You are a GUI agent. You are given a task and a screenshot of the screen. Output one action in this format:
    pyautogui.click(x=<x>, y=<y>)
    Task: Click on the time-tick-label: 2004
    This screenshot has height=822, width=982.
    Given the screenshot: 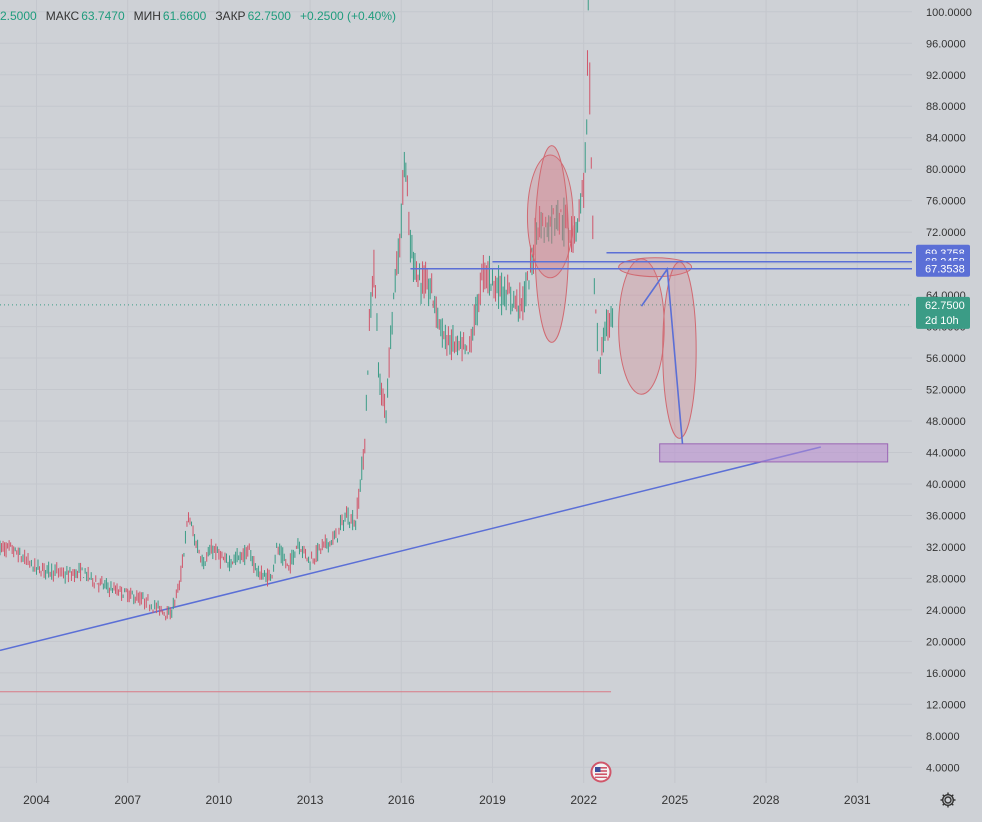 What is the action you would take?
    pyautogui.click(x=36, y=800)
    